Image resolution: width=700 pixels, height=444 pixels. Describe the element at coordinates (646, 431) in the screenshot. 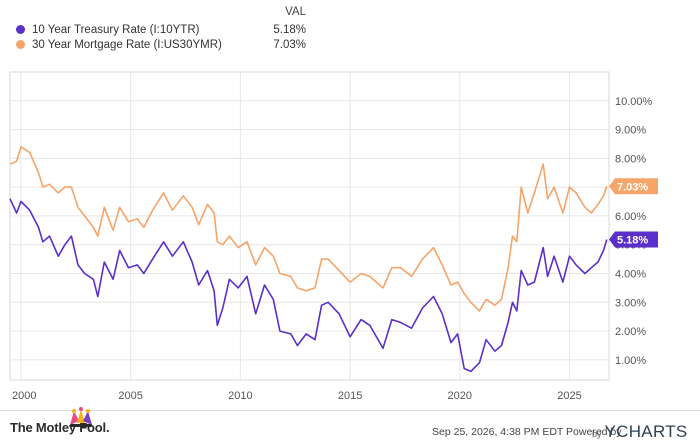

I see `ycharts-wordmark: YCHARTS` at that location.